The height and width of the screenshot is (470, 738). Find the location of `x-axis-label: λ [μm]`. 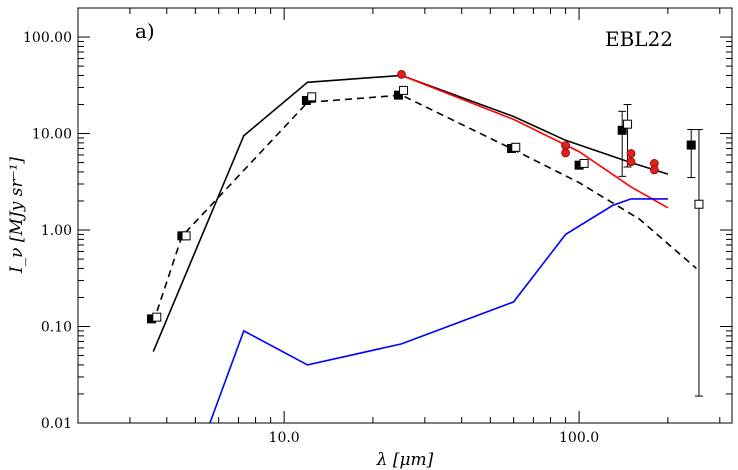

x-axis-label: λ [μm] is located at coordinates (405, 460).